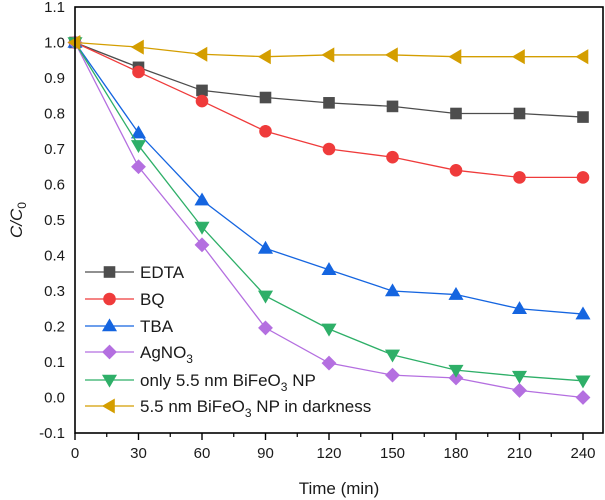 The width and height of the screenshot is (605, 500). Describe the element at coordinates (138, 453) in the screenshot. I see `x-tick-label: 30` at that location.